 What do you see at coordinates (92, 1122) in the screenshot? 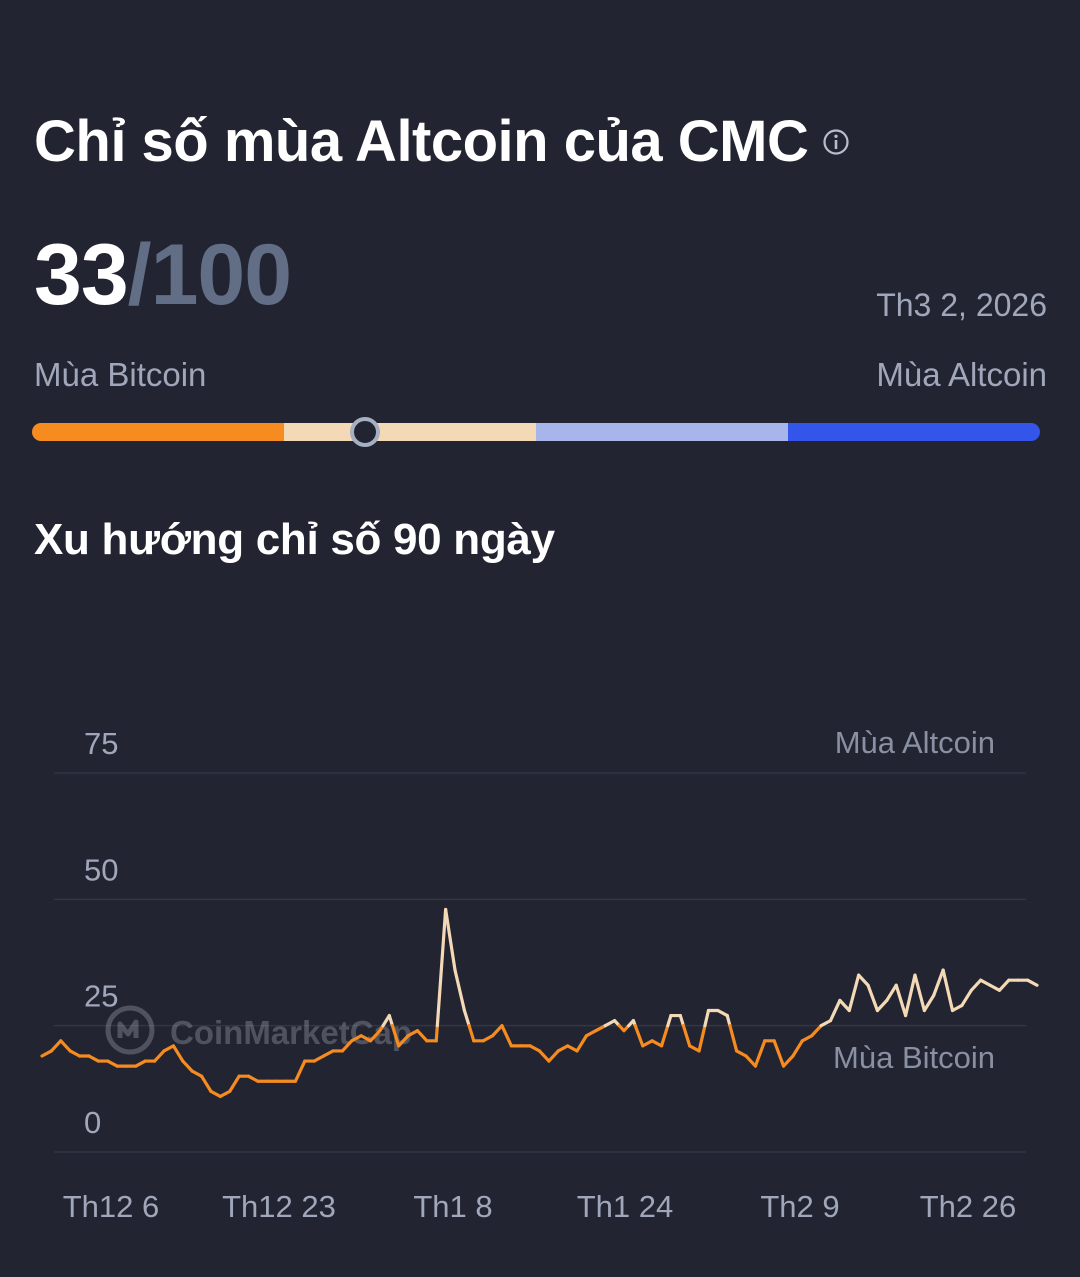
I see `y-tick-label: 0` at bounding box center [92, 1122].